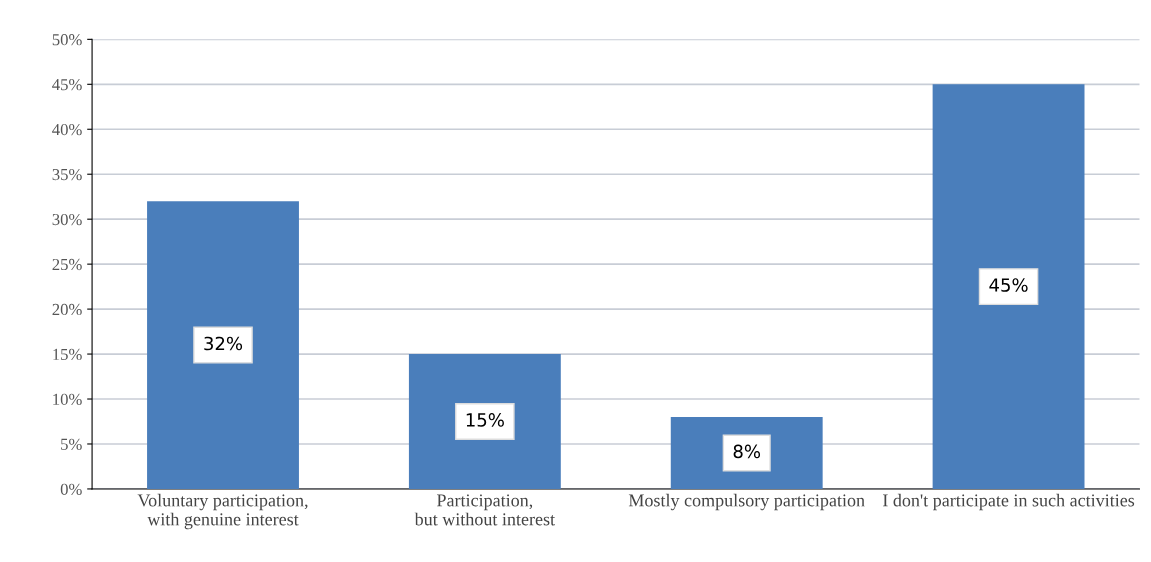 The image size is (1151, 562). What do you see at coordinates (67, 309) in the screenshot?
I see `y-tick-label: 20%` at bounding box center [67, 309].